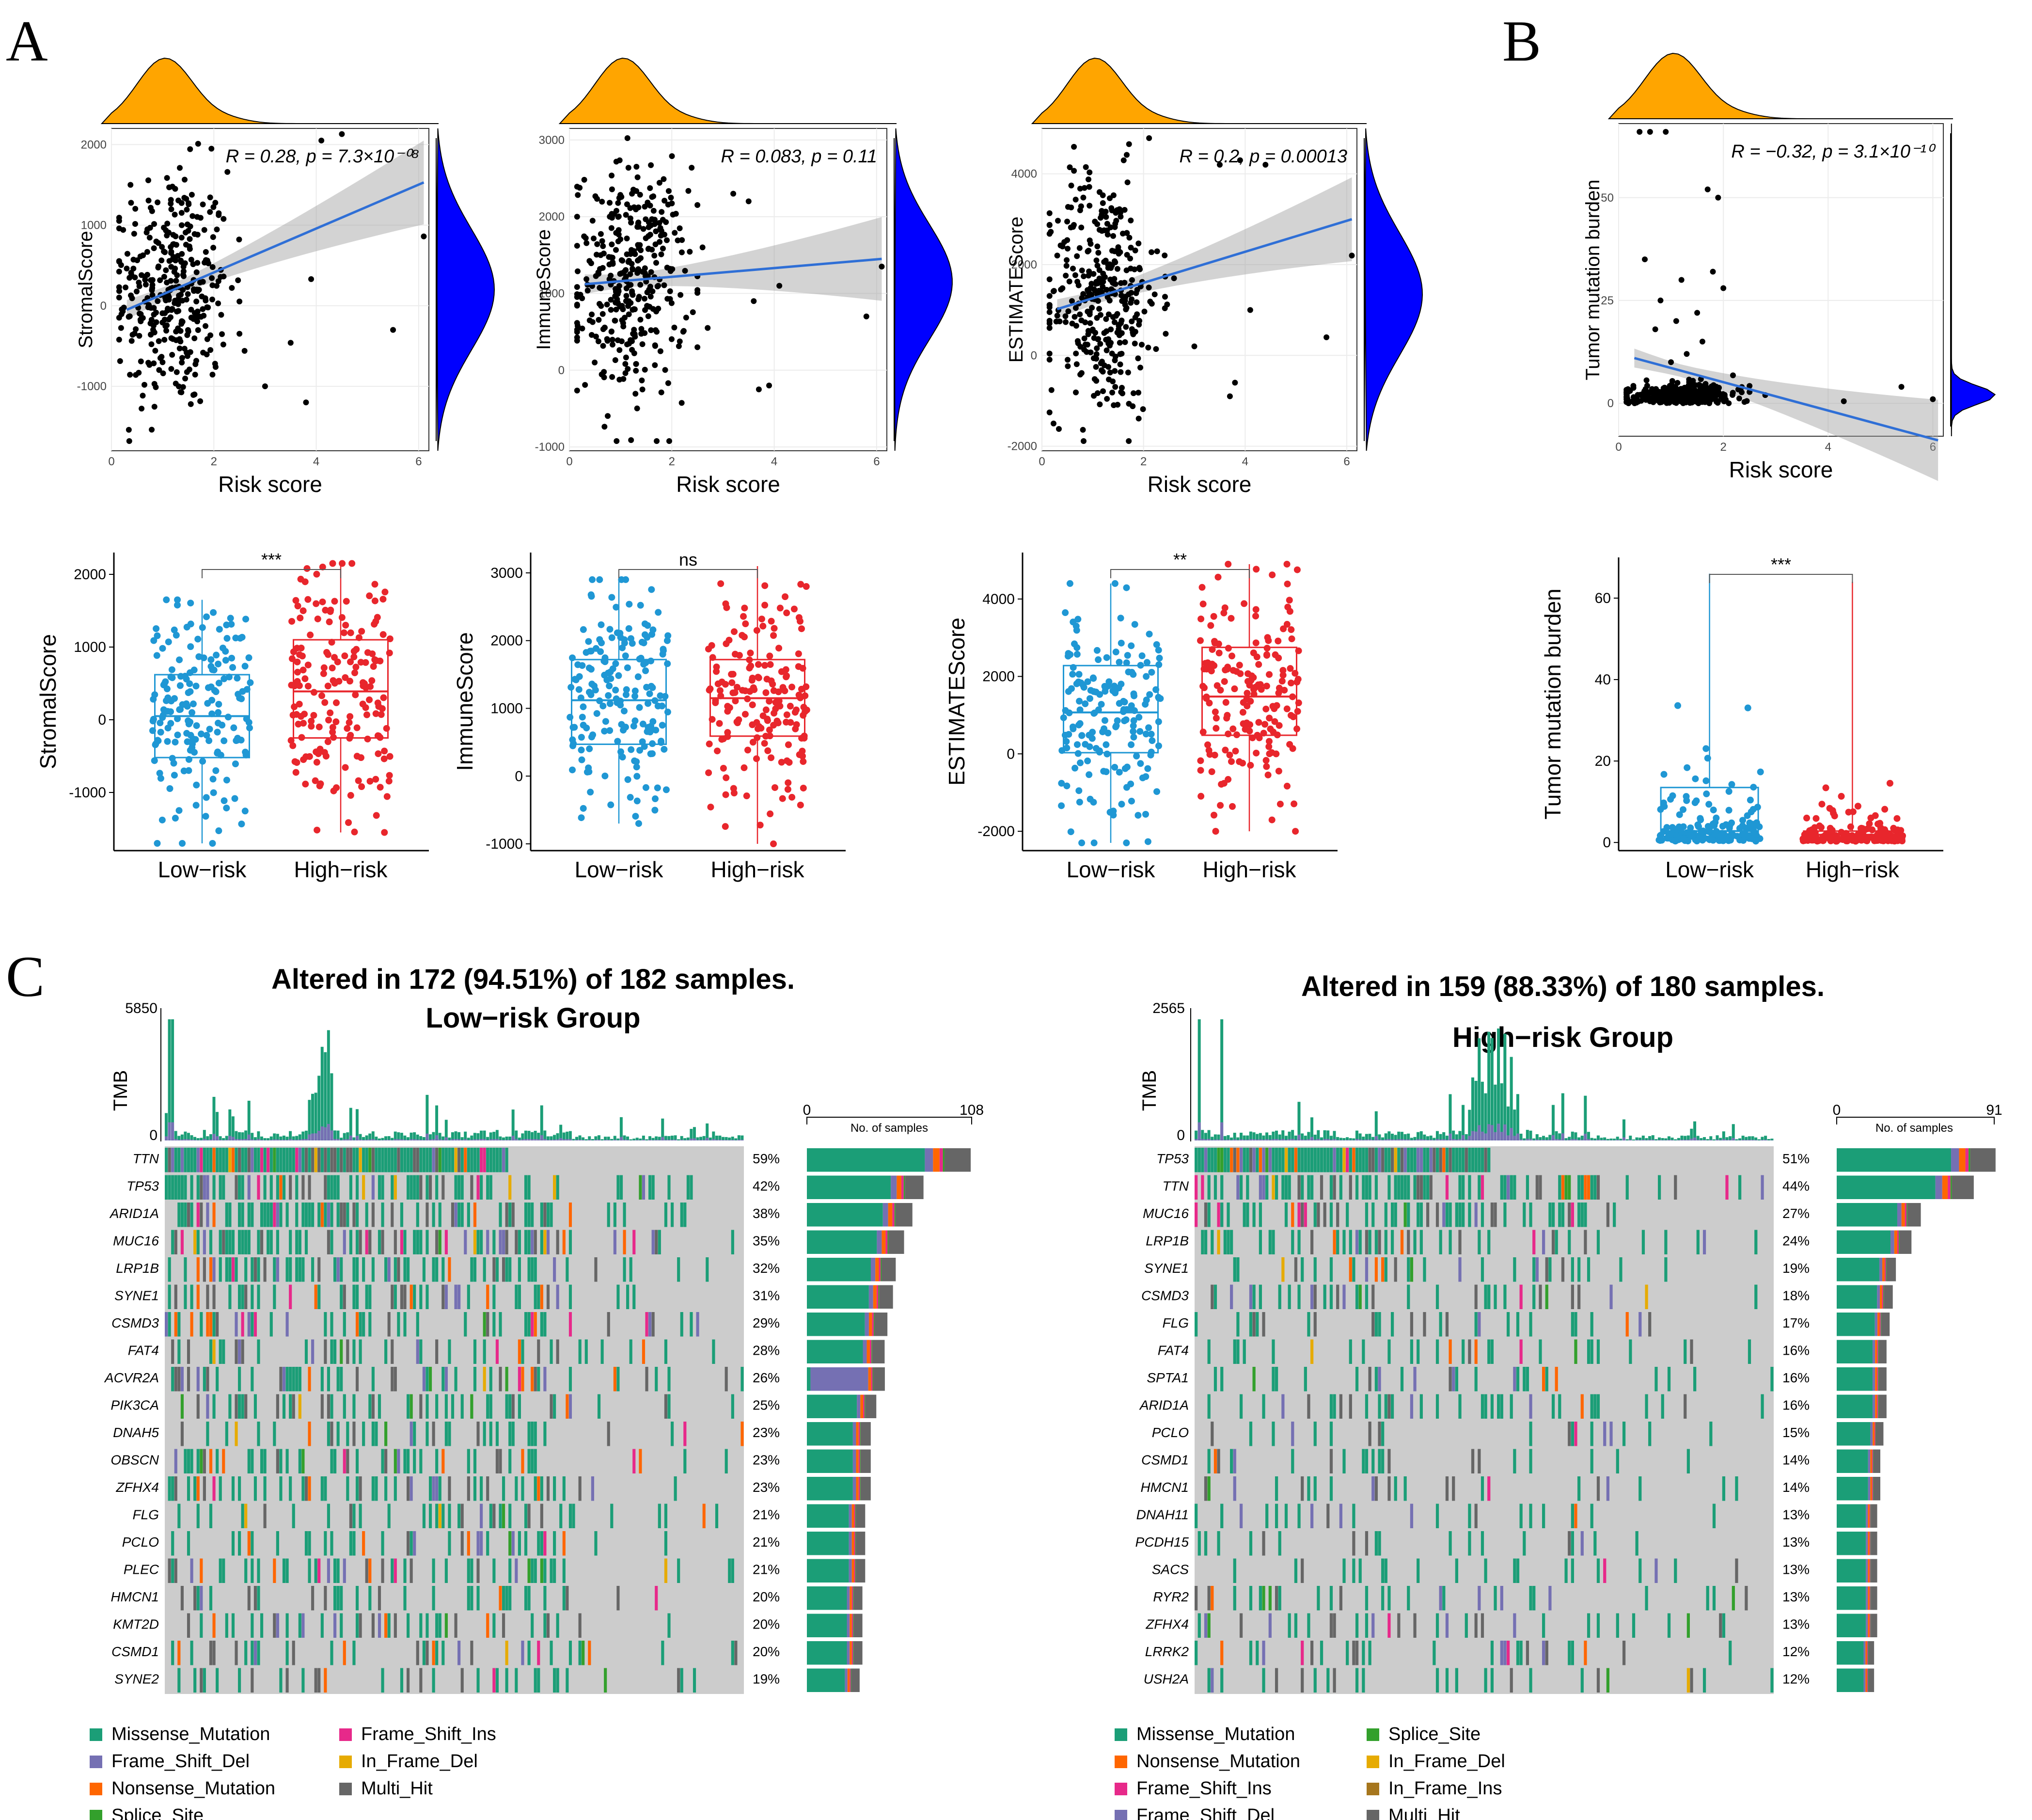 This screenshot has width=2032, height=1820. I want to click on percent-label: 23%, so click(766, 1461).